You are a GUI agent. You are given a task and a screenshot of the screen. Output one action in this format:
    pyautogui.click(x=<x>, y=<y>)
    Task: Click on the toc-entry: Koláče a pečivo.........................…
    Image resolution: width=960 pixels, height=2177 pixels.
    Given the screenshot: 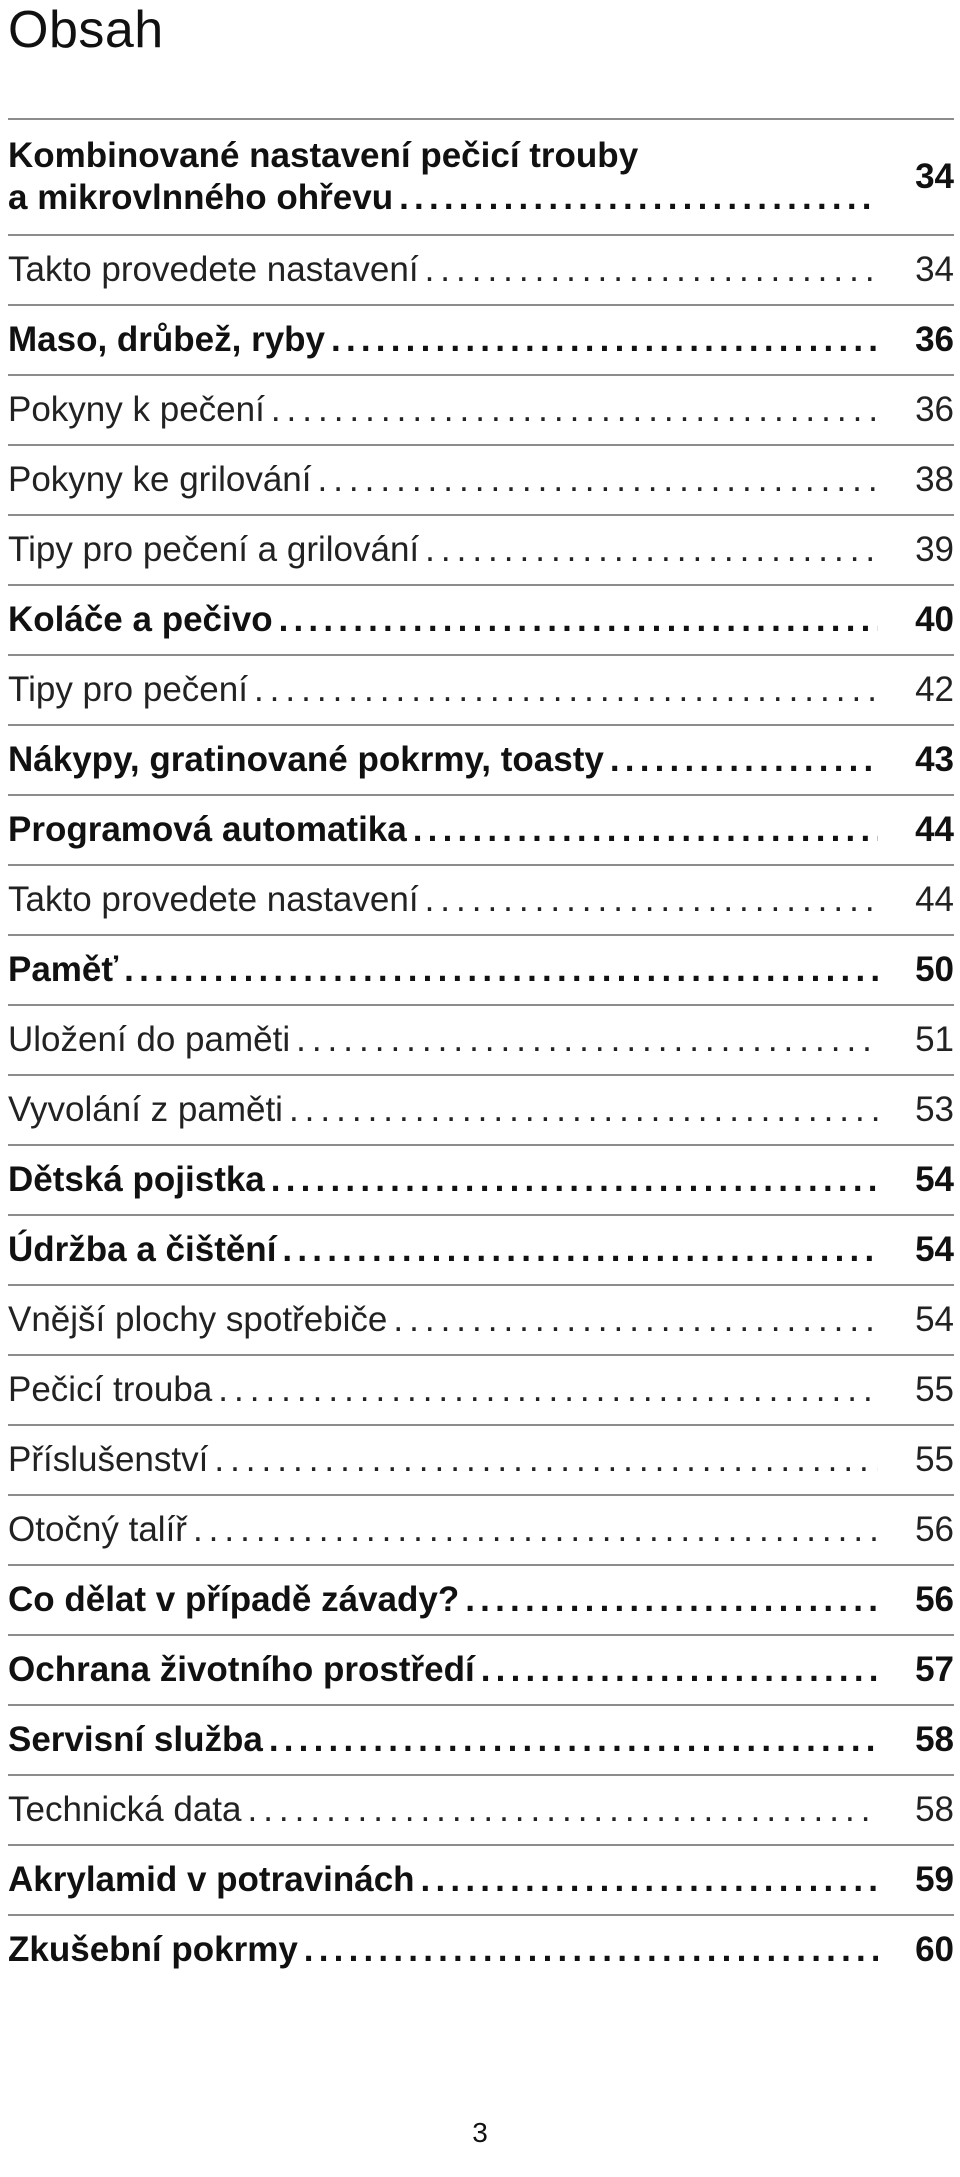 What is the action you would take?
    pyautogui.click(x=481, y=619)
    